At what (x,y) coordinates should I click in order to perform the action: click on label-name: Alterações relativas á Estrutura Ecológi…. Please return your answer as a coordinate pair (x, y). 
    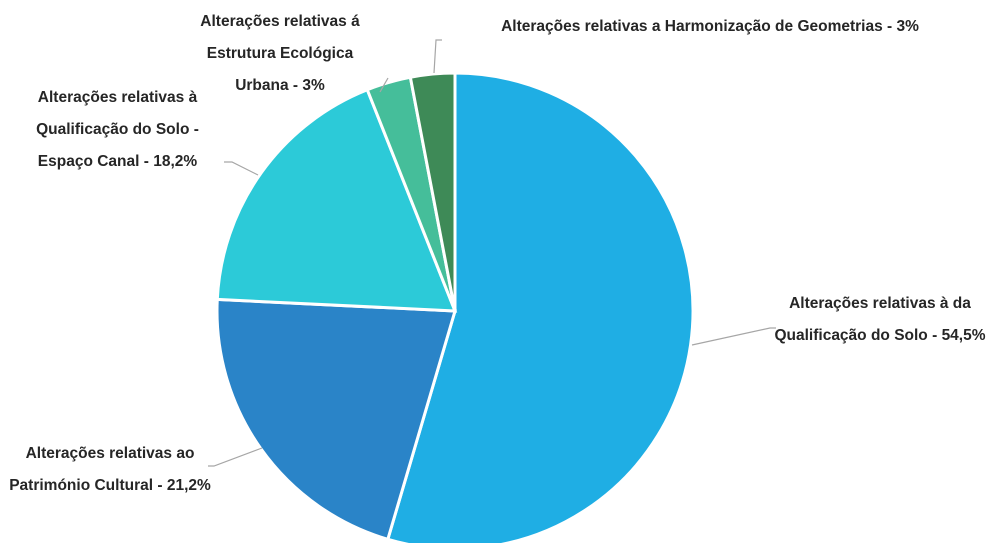
    Looking at the image, I should click on (280, 53).